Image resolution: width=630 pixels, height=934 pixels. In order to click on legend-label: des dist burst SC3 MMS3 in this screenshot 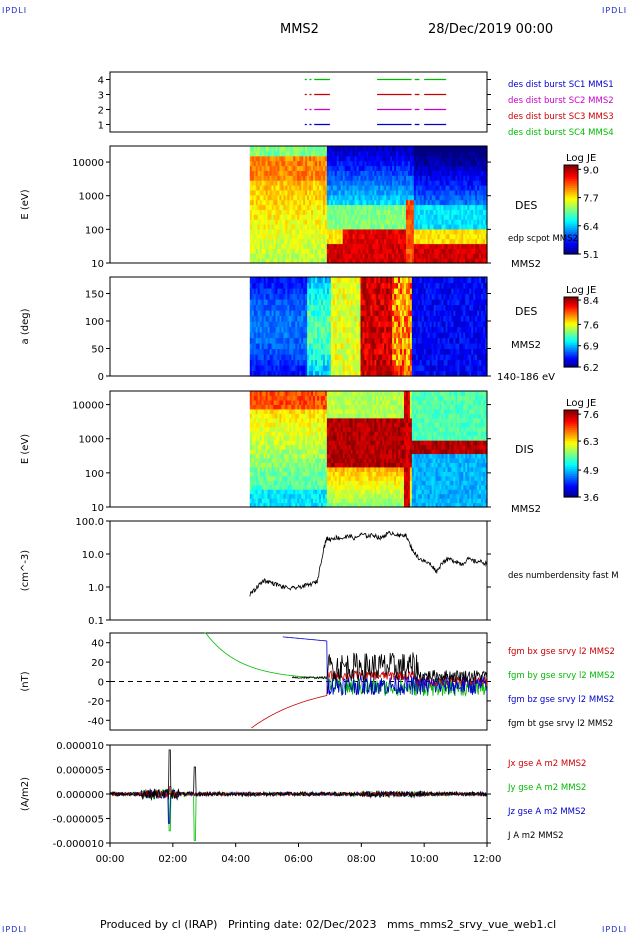, I will do `click(561, 117)`.